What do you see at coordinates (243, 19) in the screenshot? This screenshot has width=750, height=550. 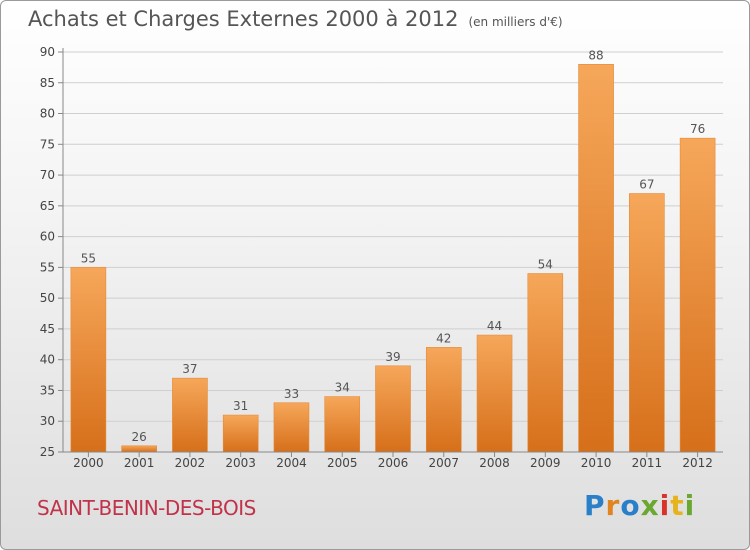 I see `title-text: Achats et Charges Externes 2000 à 2012` at bounding box center [243, 19].